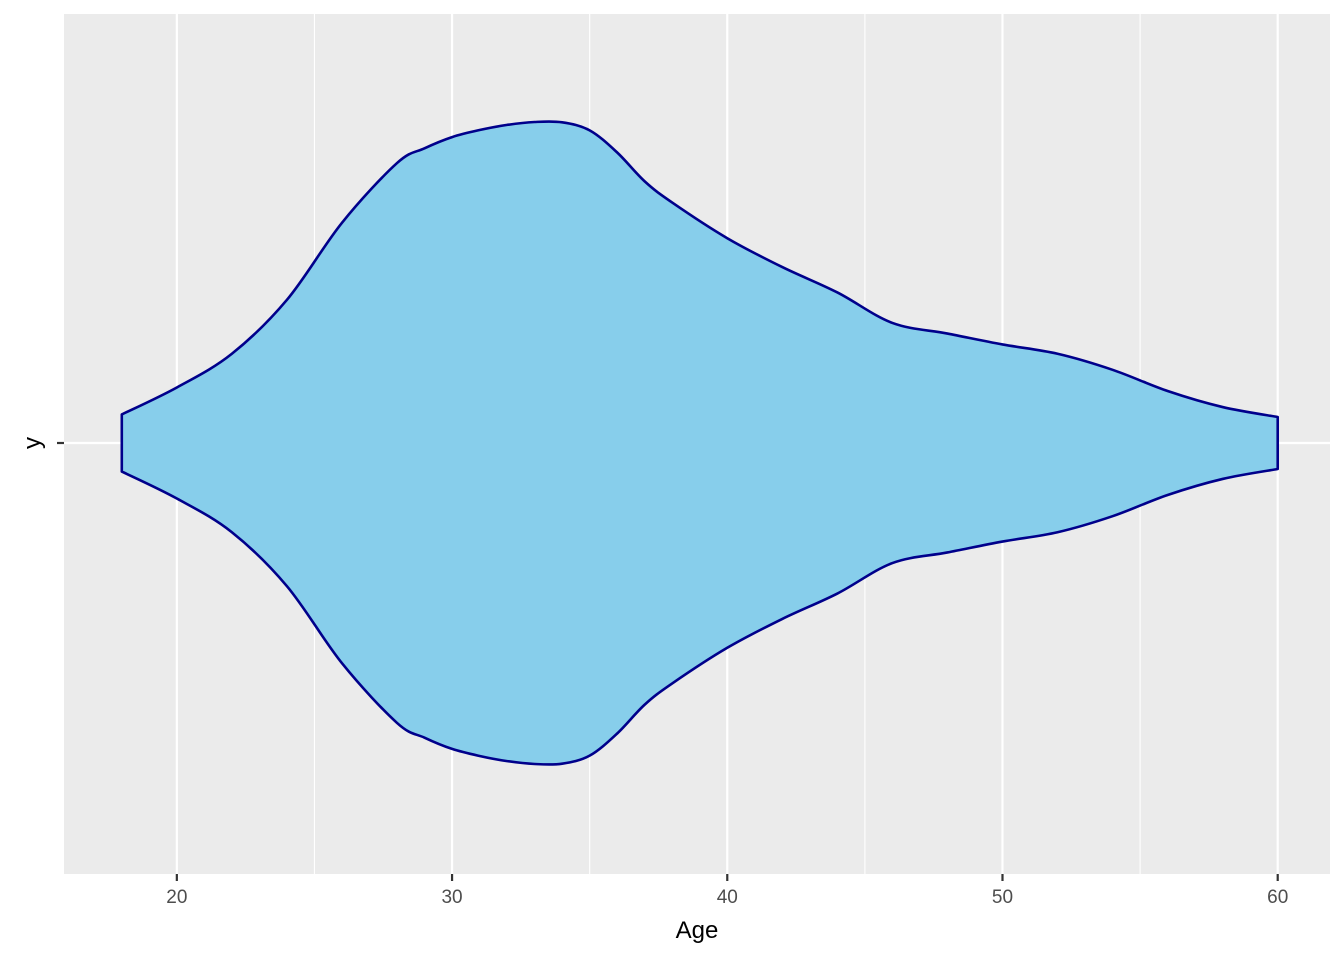 The width and height of the screenshot is (1344, 960). What do you see at coordinates (697, 930) in the screenshot?
I see `x-axis-title: Age` at bounding box center [697, 930].